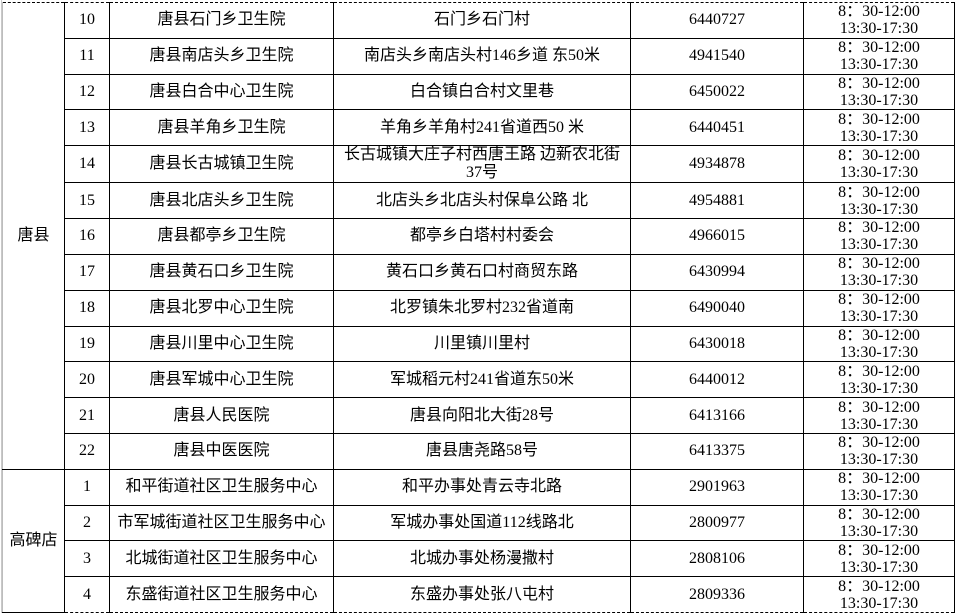 The width and height of the screenshot is (959, 613). What do you see at coordinates (221, 164) in the screenshot?
I see `institution-name-cell: 唐县长古城镇卫生院` at bounding box center [221, 164].